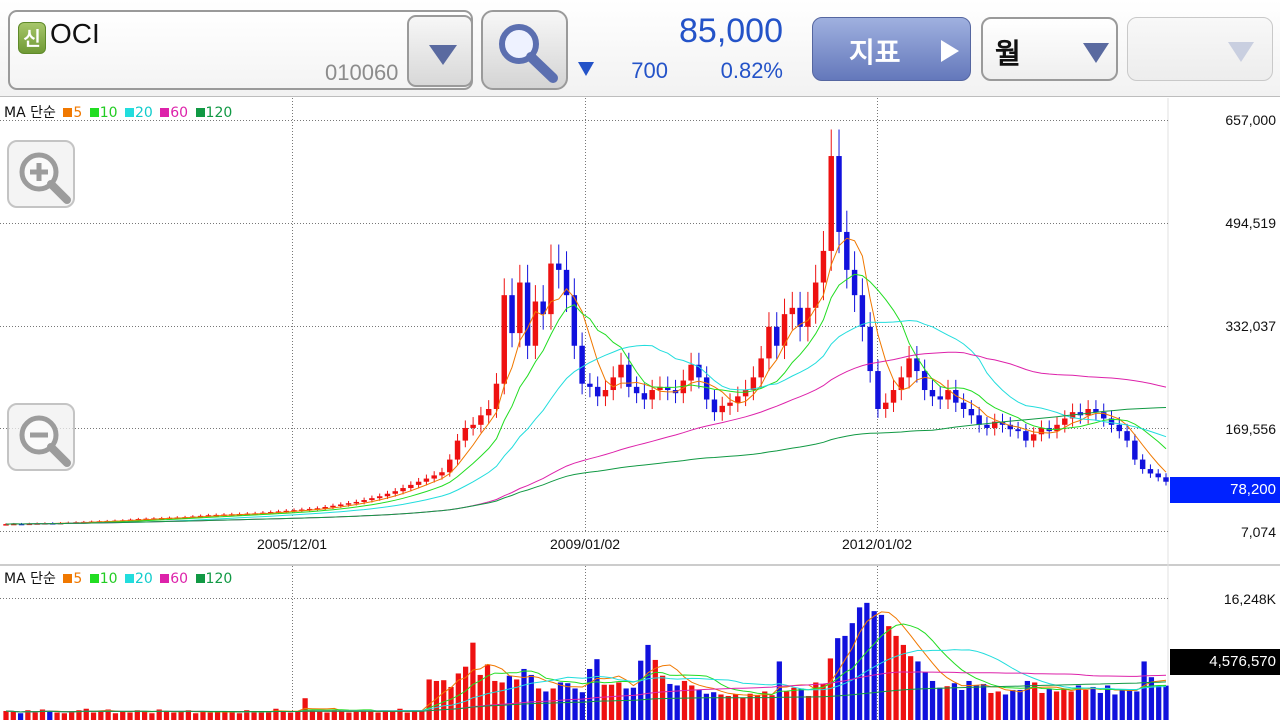 The width and height of the screenshot is (1280, 720). I want to click on zoom-out-icon, so click(45, 441).